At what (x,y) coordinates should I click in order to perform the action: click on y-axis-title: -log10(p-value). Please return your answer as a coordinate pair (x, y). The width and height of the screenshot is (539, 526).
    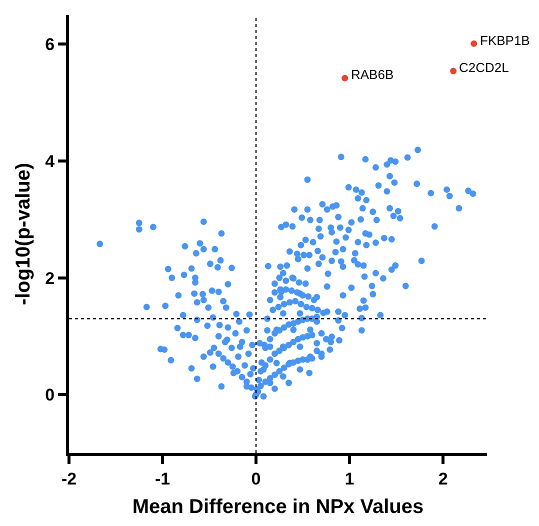
    Looking at the image, I should click on (23, 234).